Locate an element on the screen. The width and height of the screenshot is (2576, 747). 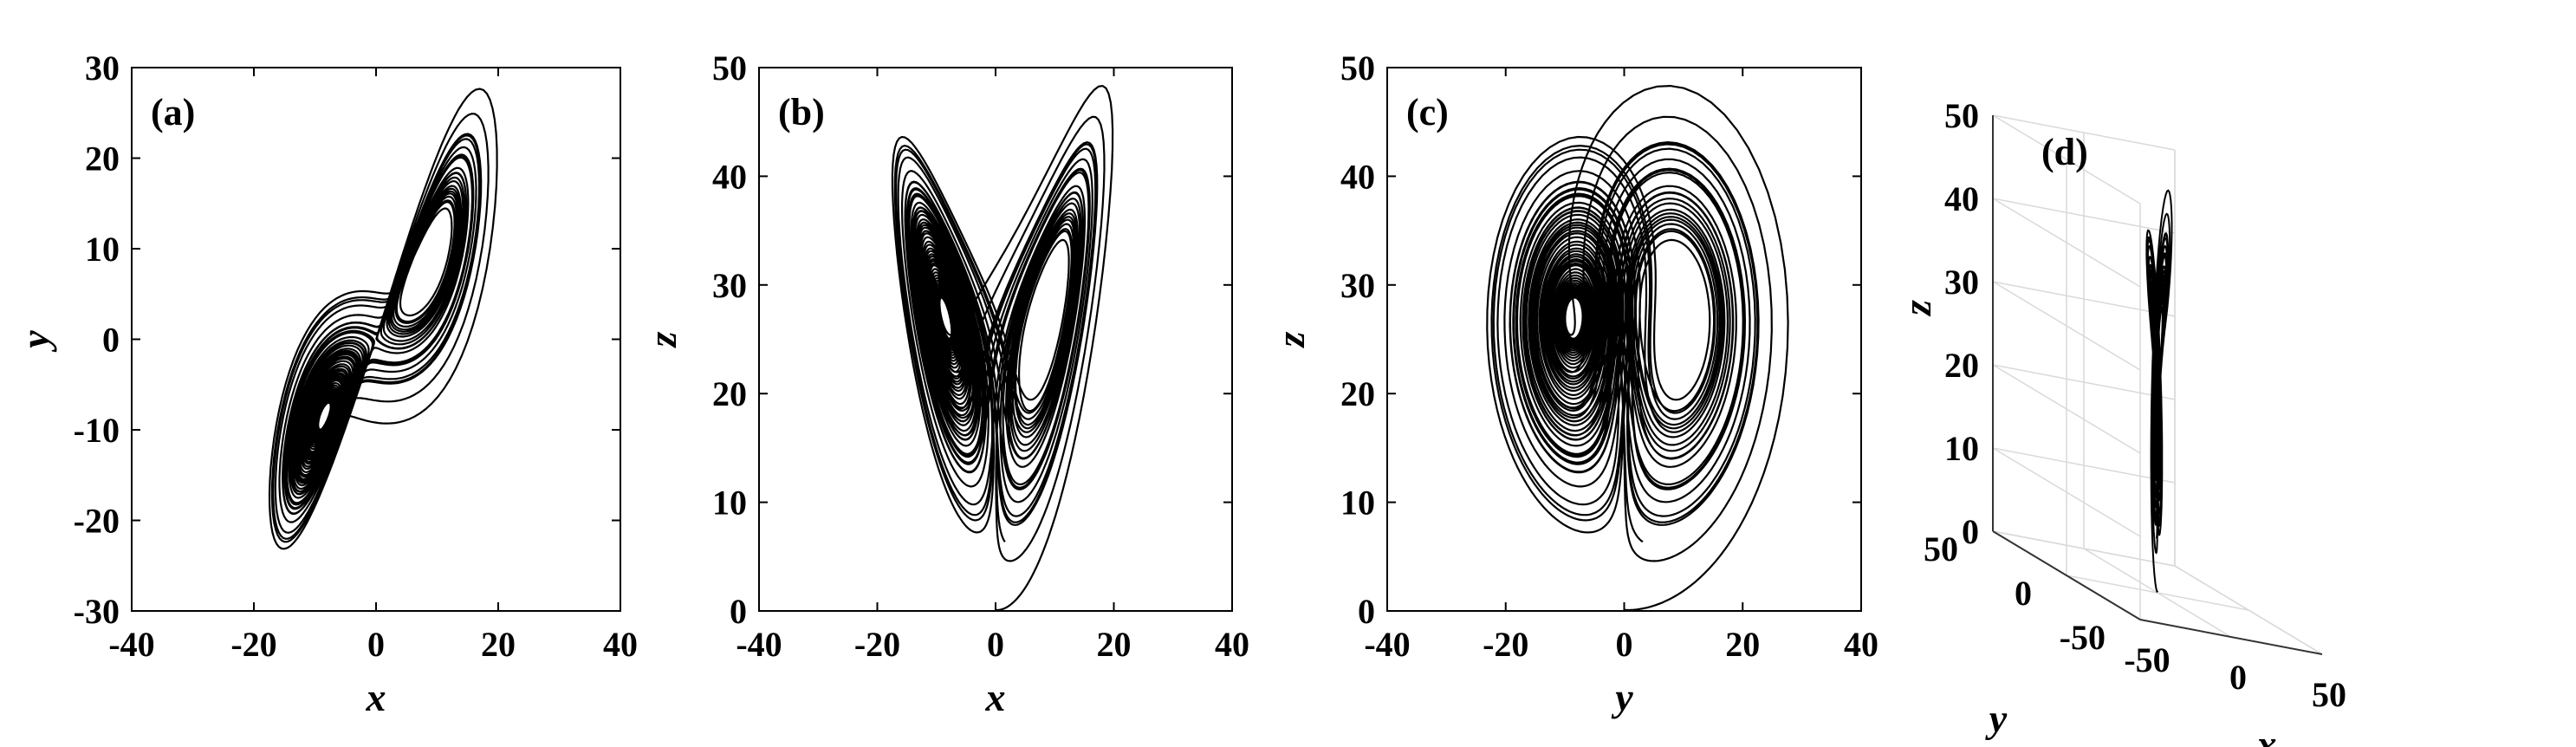
x-axis-label: y is located at coordinates (1622, 697).